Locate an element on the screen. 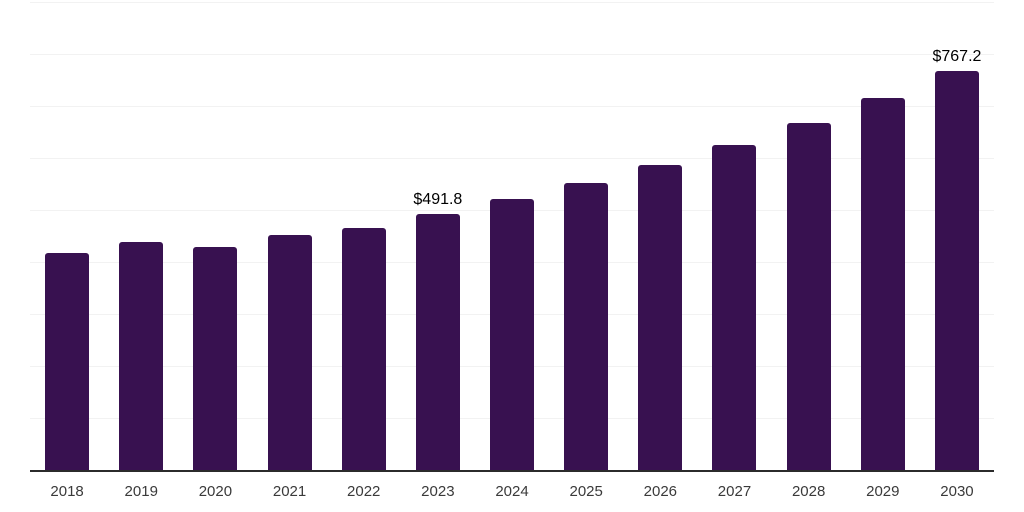 Image resolution: width=1024 pixels, height=512 pixels. bar-slot-2027 is located at coordinates (734, 236).